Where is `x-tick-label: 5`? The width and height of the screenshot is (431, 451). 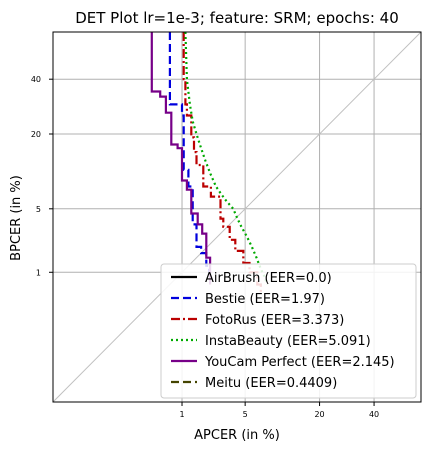 x-tick-label: 5 is located at coordinates (245, 414).